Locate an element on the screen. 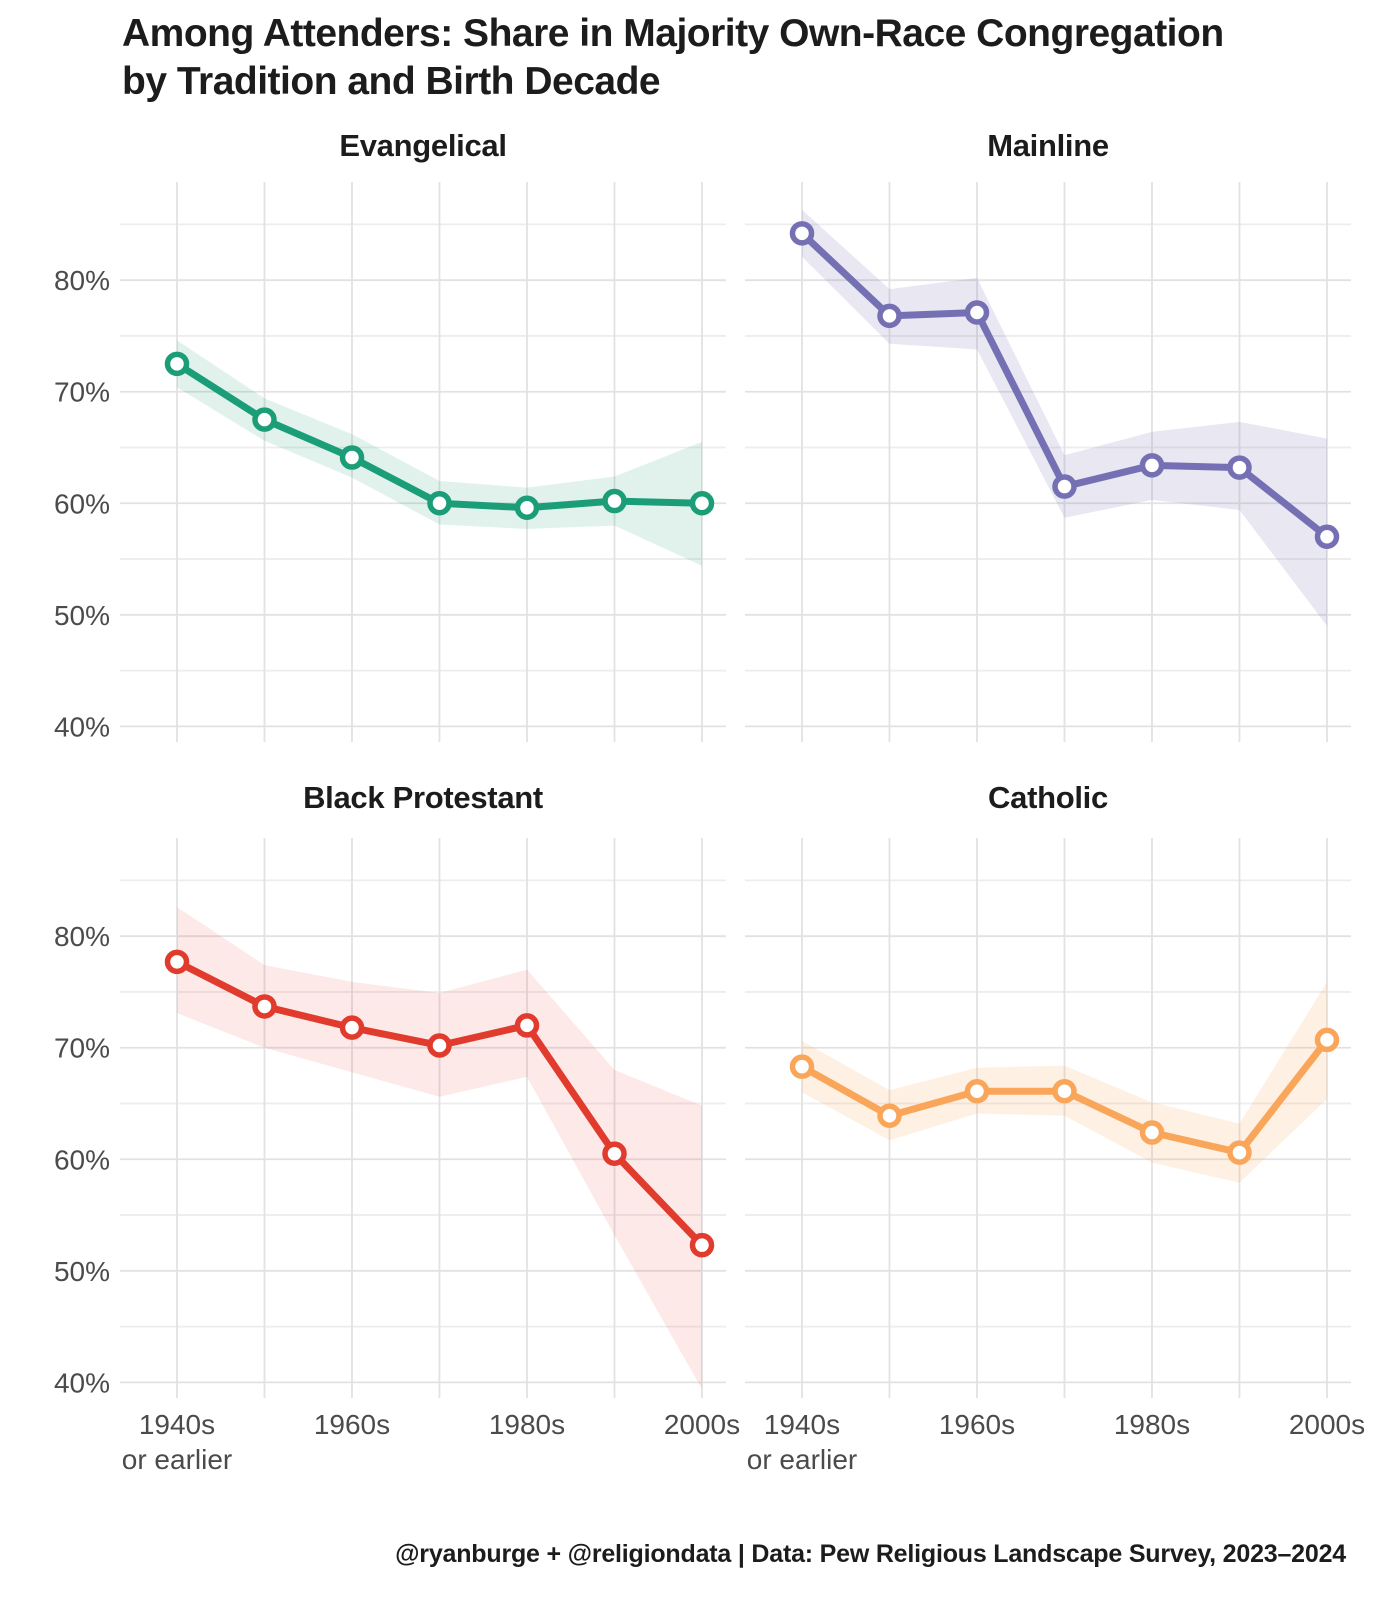 The height and width of the screenshot is (1600, 1400). data-point-catholic-1950s is located at coordinates (889, 1116).